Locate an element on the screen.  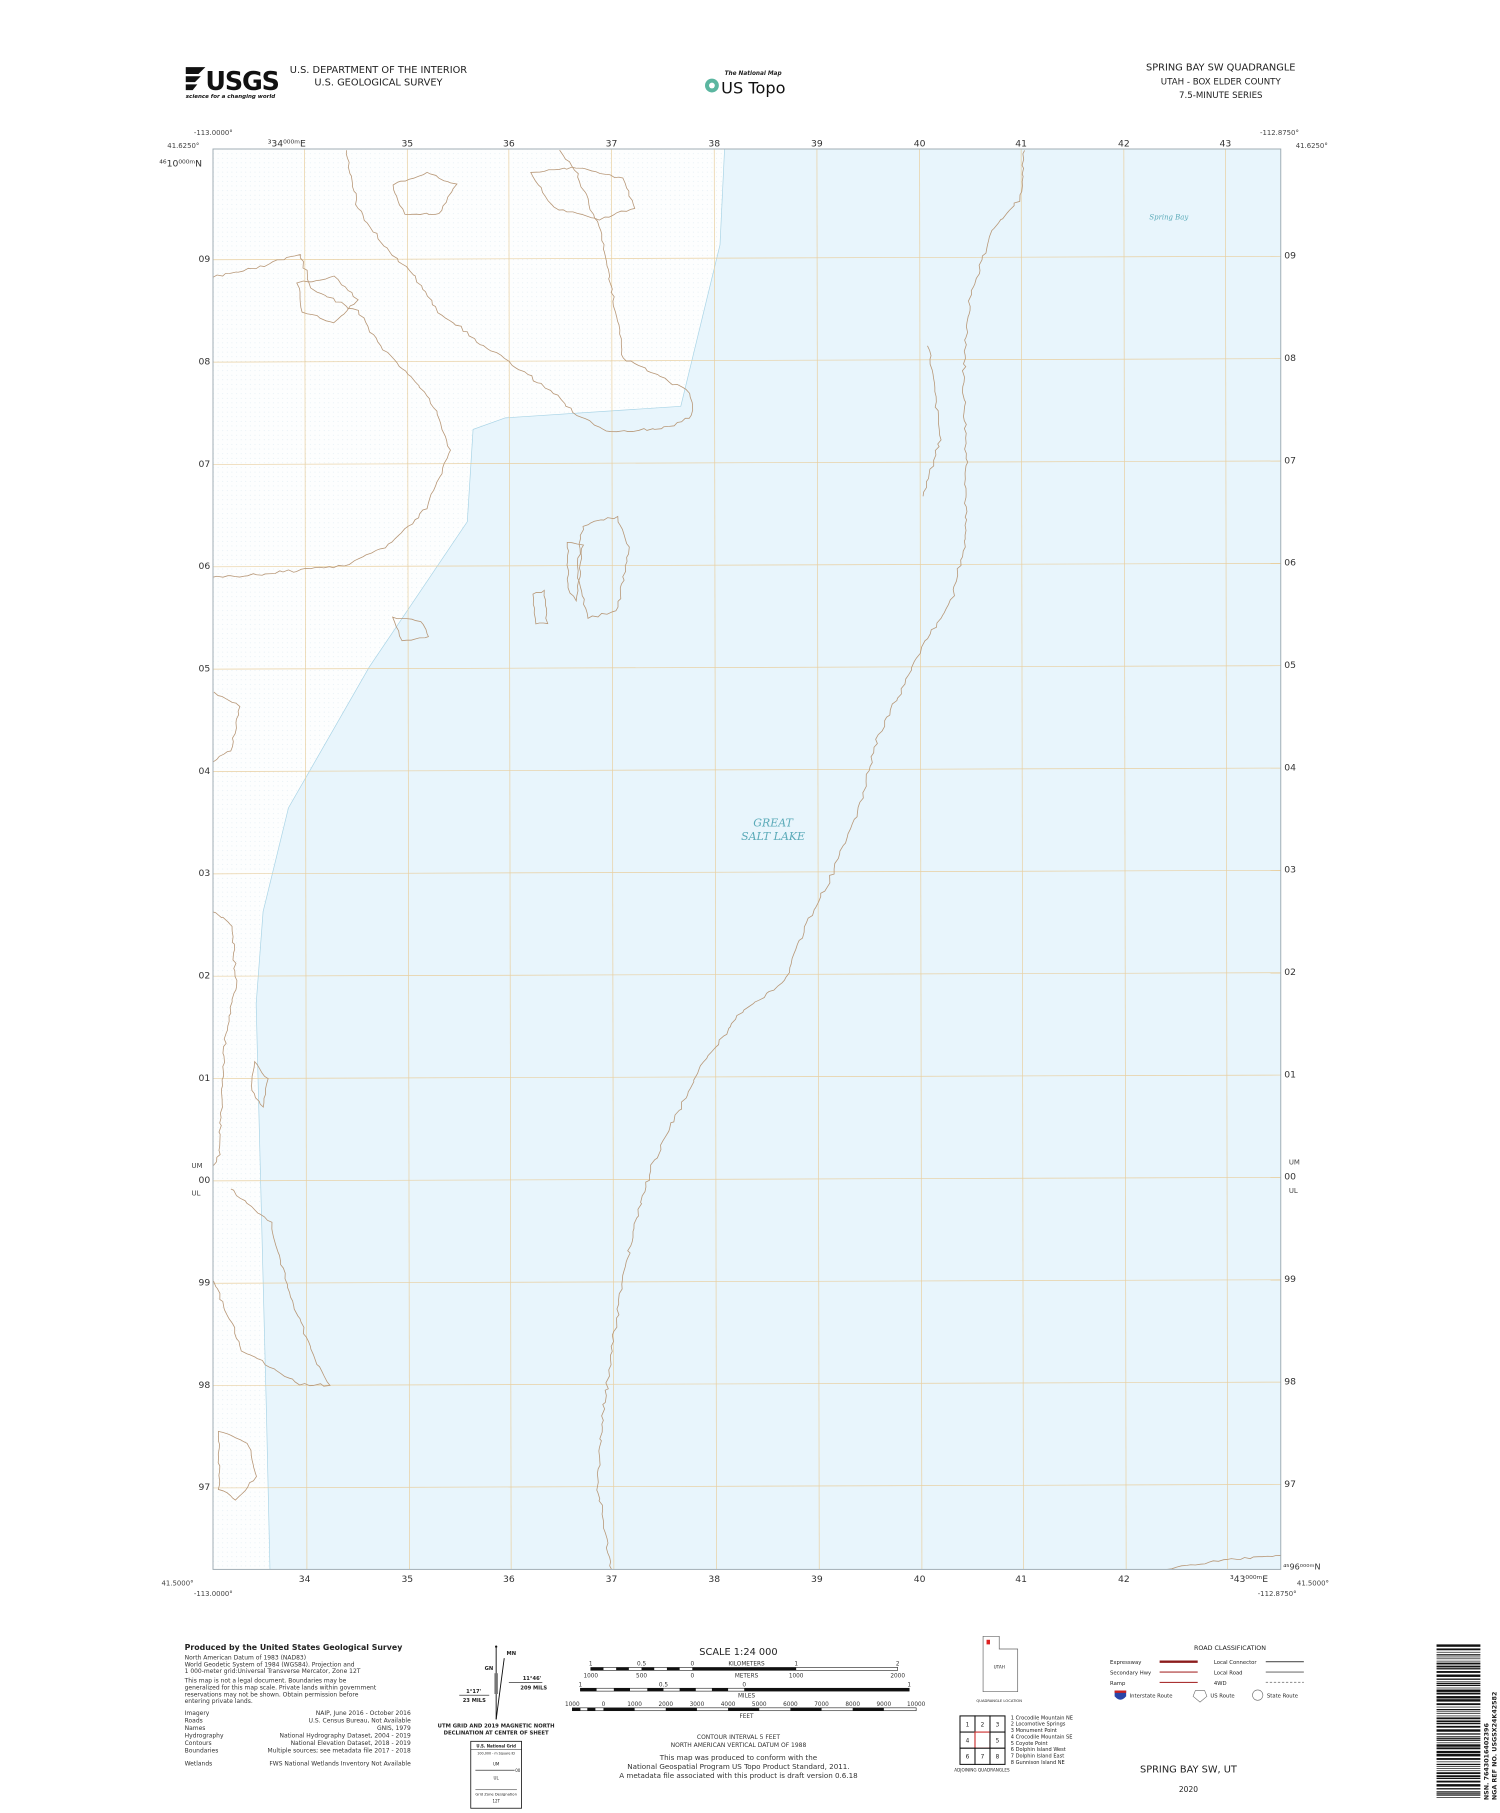
state-county: UTAH - BOX ELDER COUNTY is located at coordinates (1221, 82).